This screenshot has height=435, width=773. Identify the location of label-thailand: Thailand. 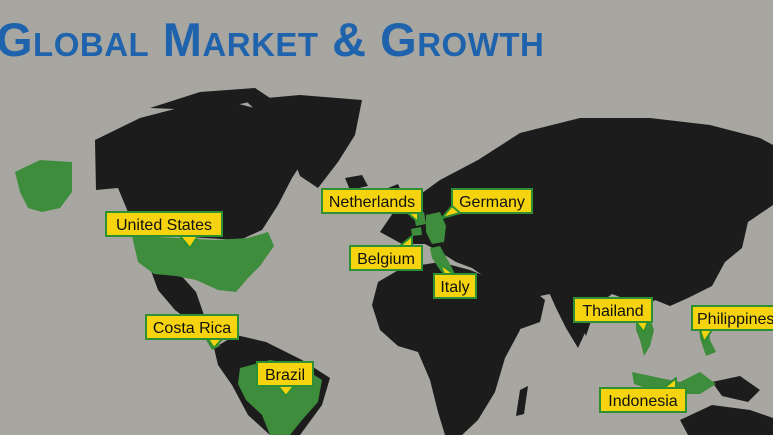
(613, 315).